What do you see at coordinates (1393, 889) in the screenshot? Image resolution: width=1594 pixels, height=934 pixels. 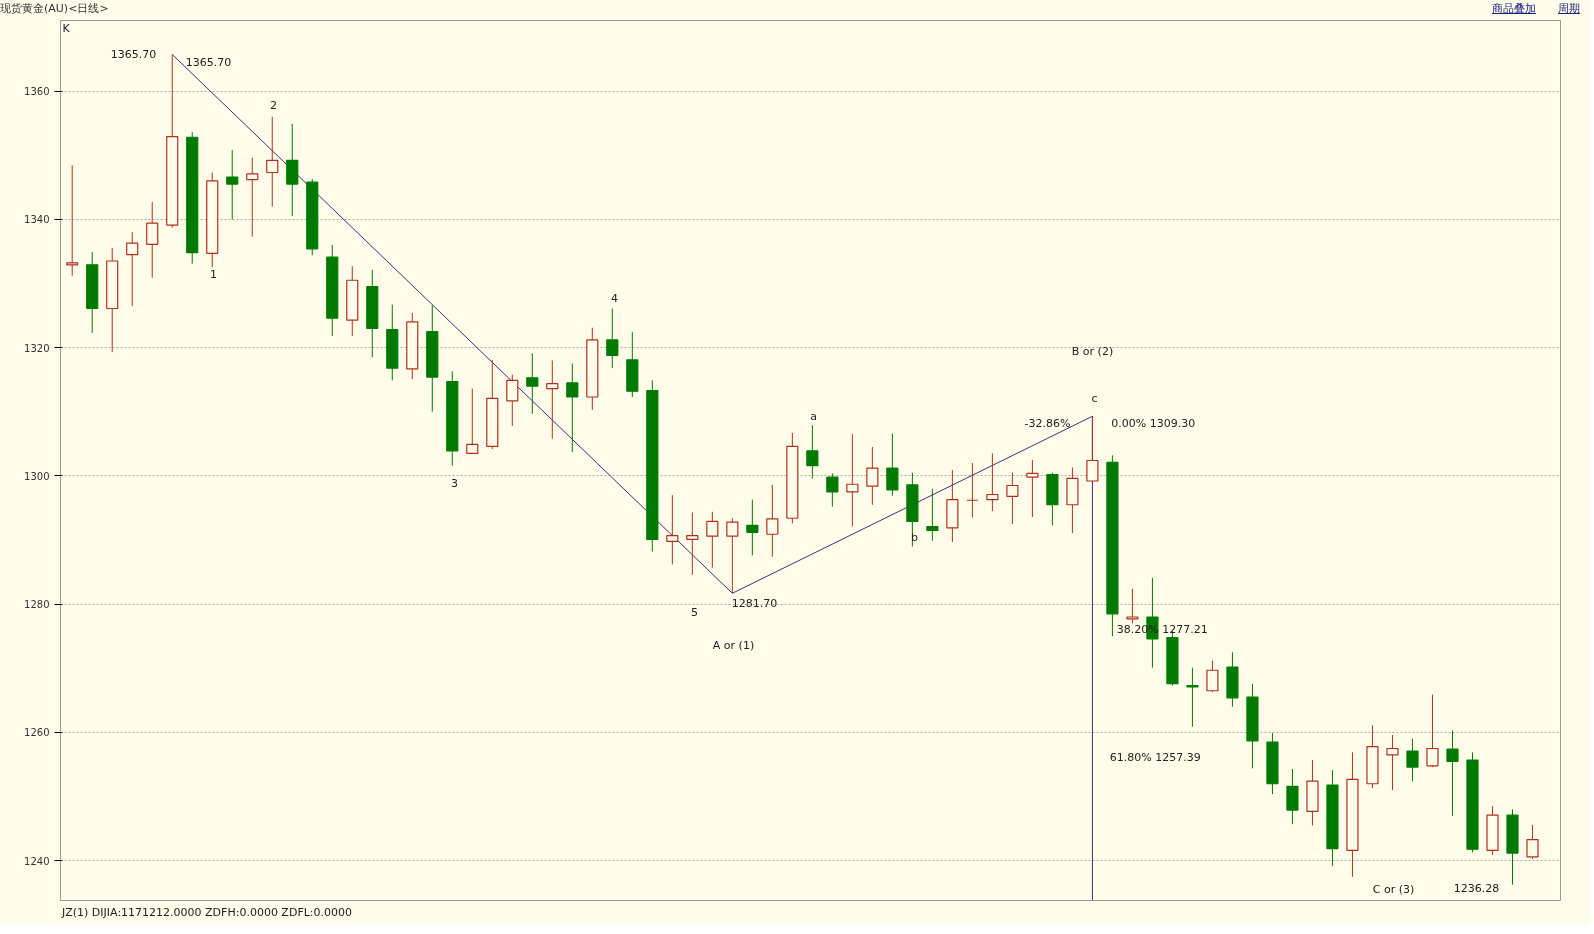 I see `annotation: C or (3)` at bounding box center [1393, 889].